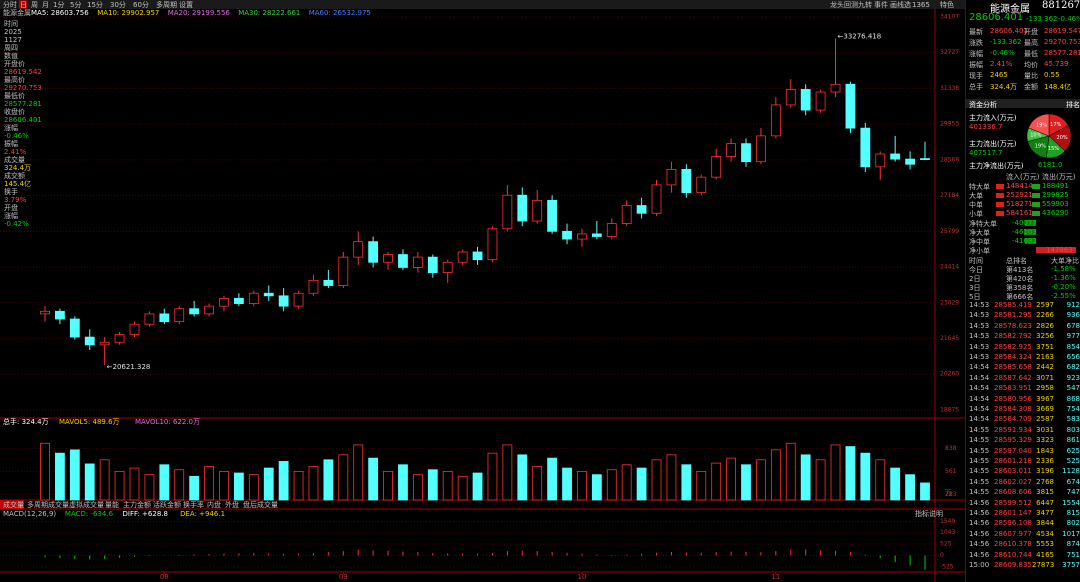 The image size is (1080, 582). I want to click on info-item: 2.41%, so click(15, 152).